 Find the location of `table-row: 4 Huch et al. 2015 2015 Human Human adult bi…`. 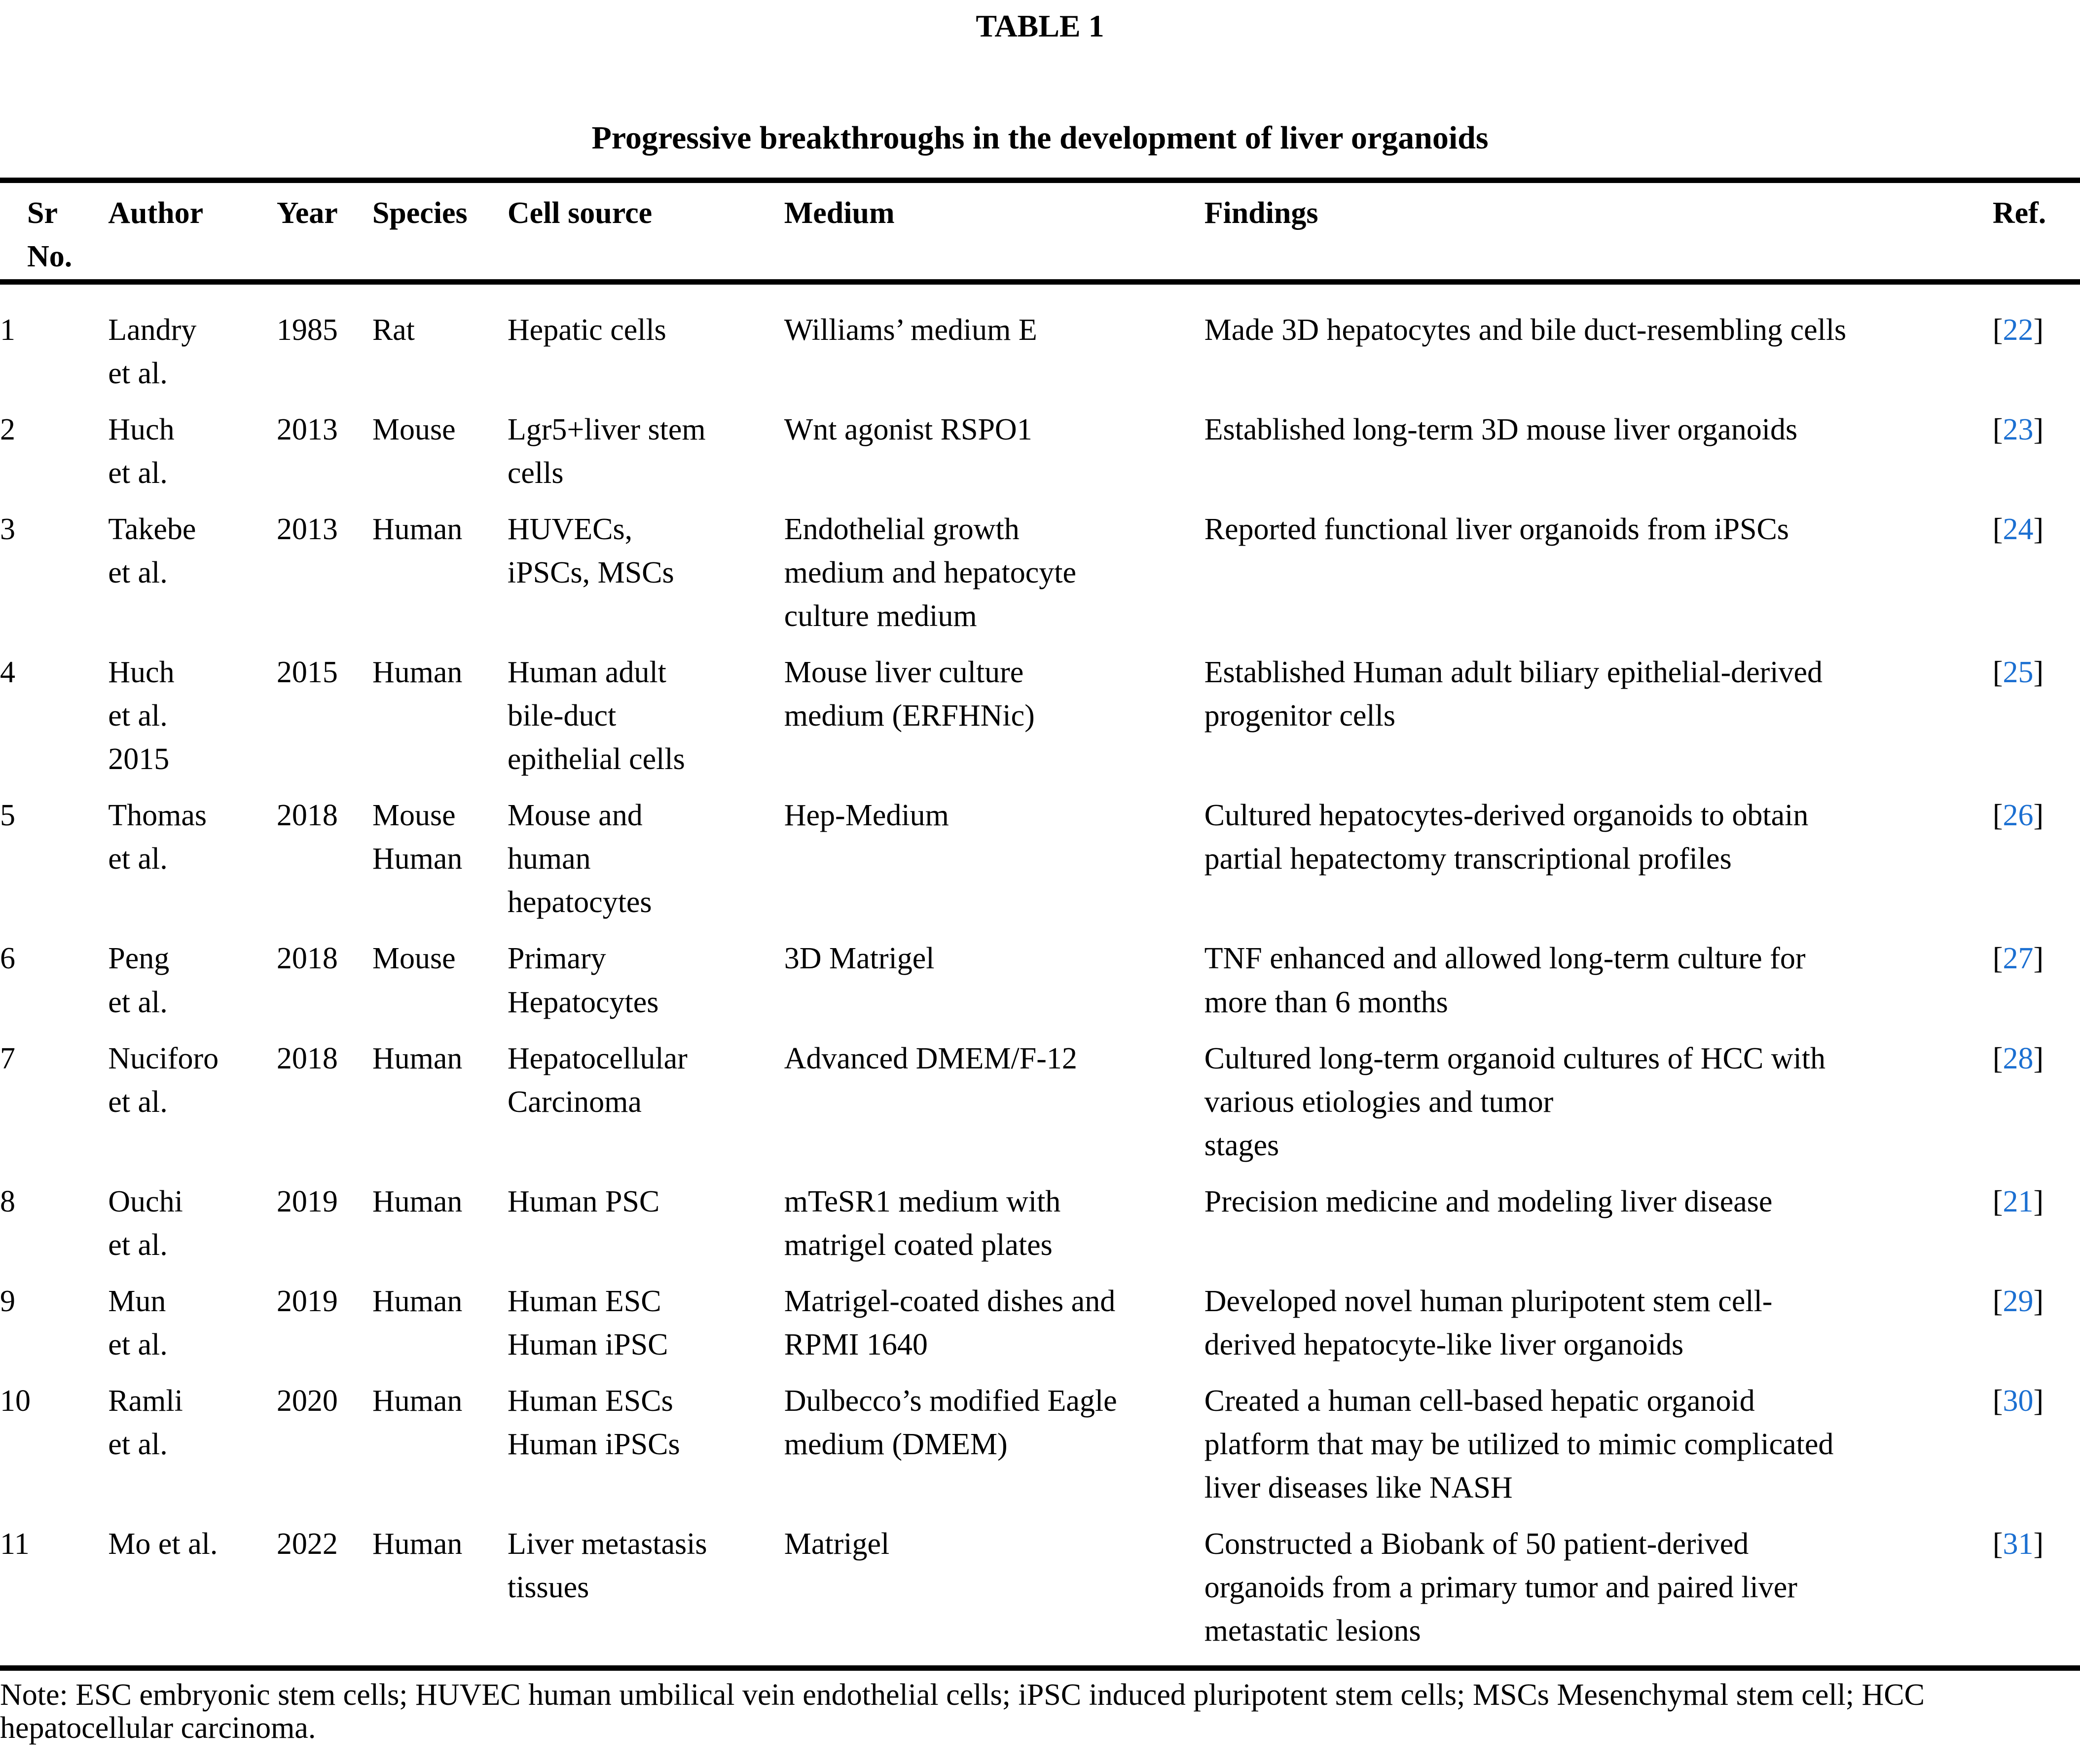

table-row: 4 Huch et al. 2015 2015 Human Human adult bi… is located at coordinates (1040, 722).